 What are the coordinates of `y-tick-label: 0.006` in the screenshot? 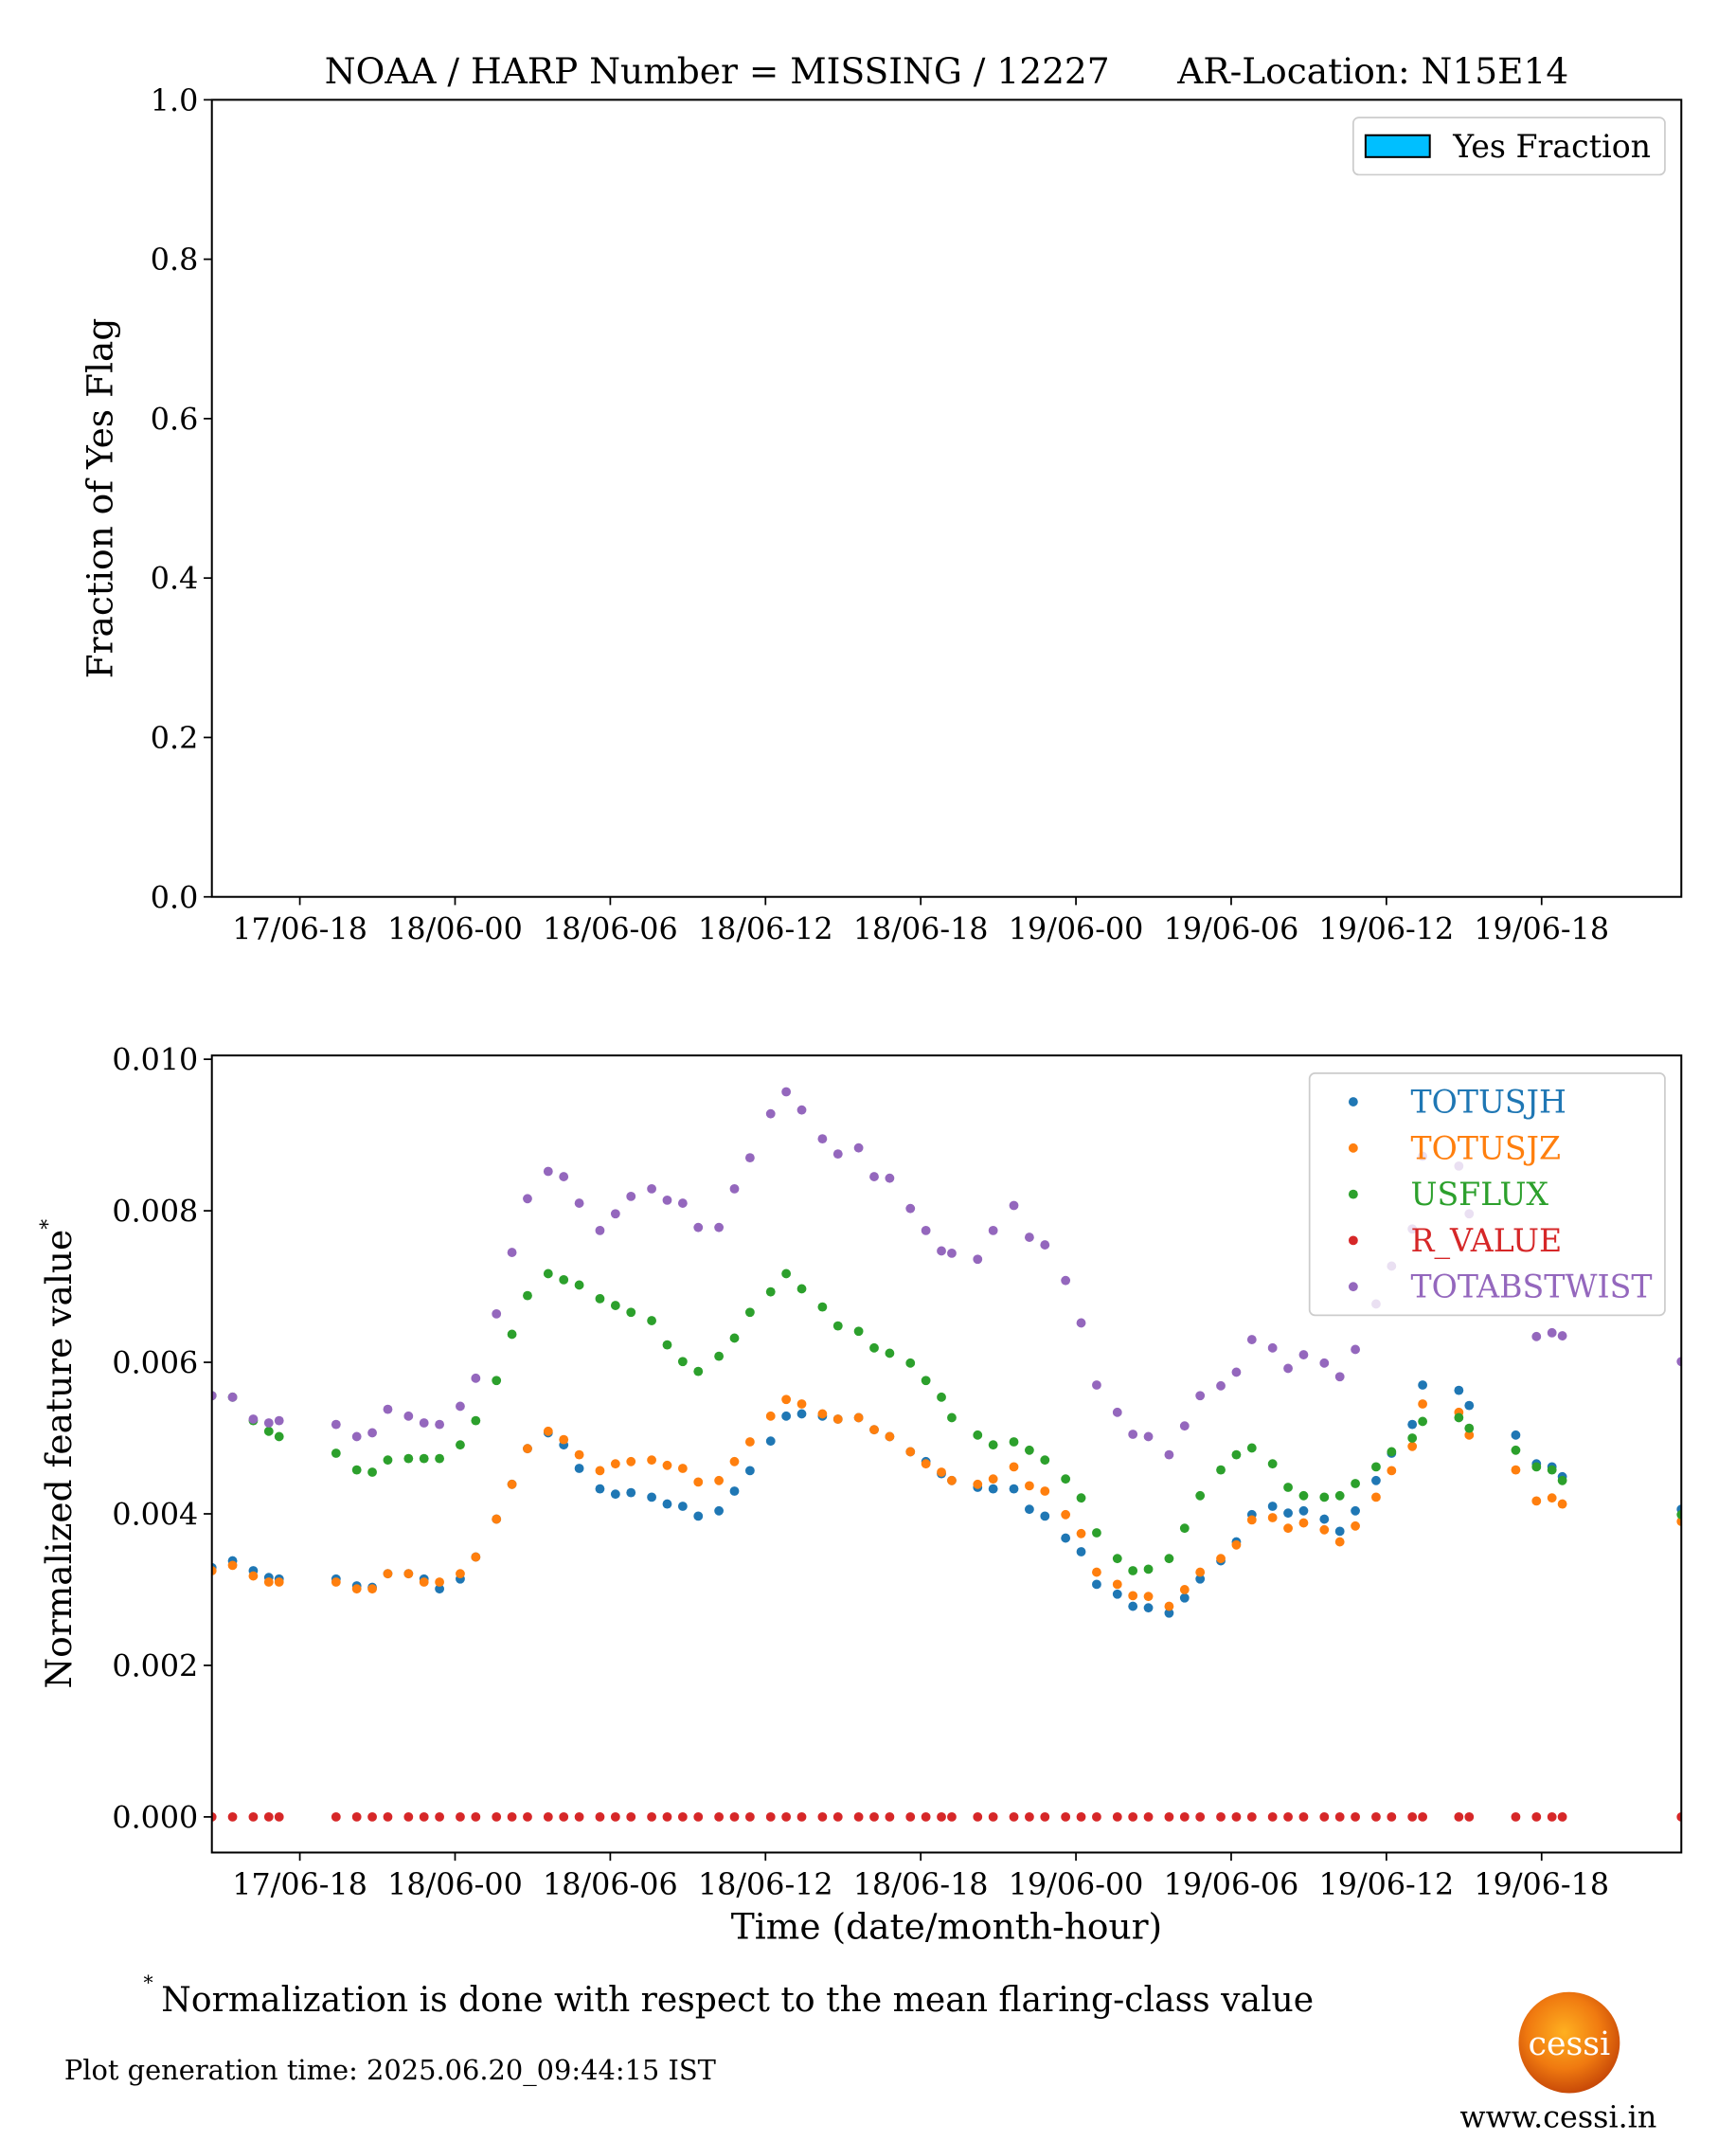 It's located at (155, 1364).